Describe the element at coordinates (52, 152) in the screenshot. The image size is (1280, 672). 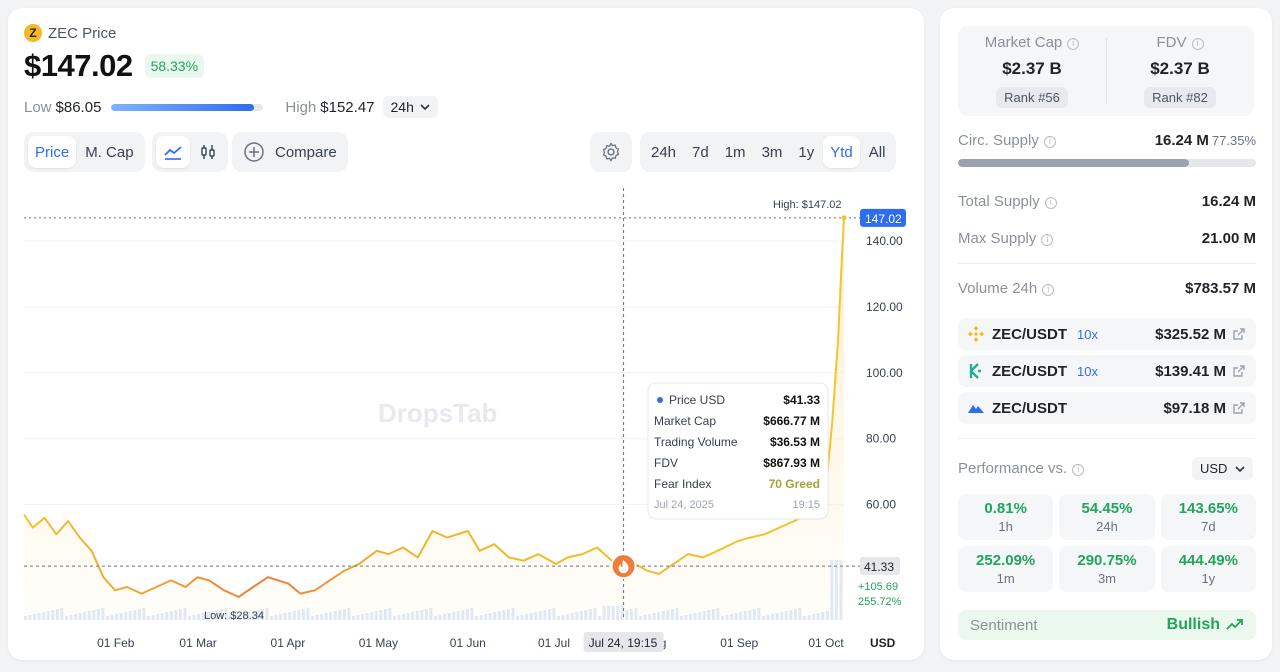
I see `tab-price: Price` at that location.